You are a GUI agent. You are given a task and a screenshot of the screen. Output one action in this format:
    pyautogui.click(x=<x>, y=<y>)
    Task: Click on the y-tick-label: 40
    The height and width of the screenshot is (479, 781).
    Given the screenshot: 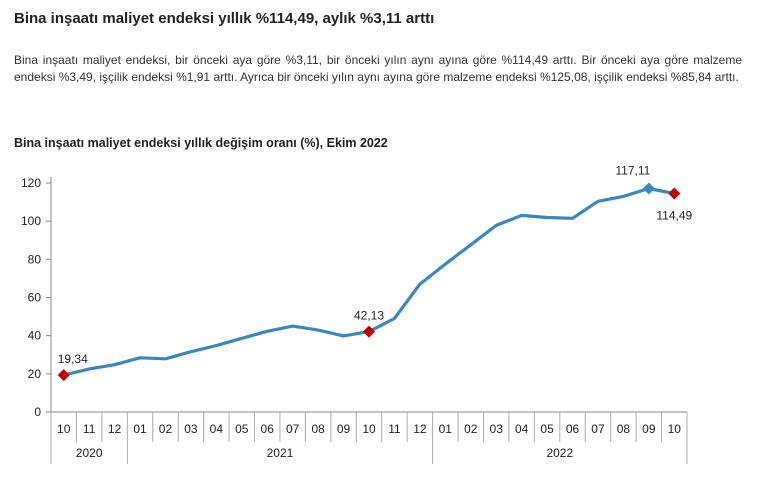 What is the action you would take?
    pyautogui.click(x=35, y=336)
    